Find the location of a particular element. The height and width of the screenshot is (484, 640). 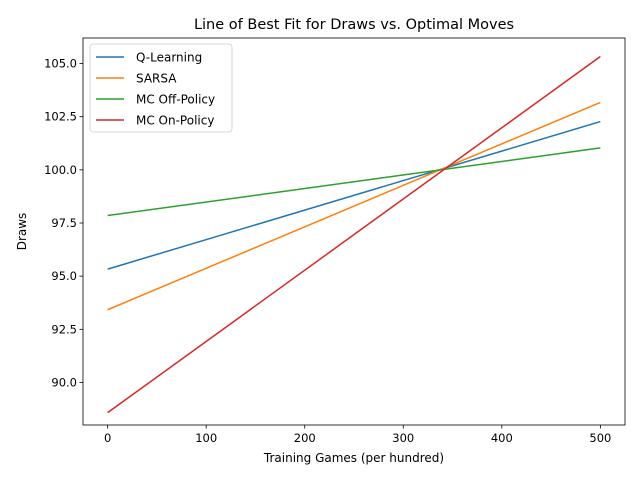

y-tick-label: 105.0 is located at coordinates (60, 64).